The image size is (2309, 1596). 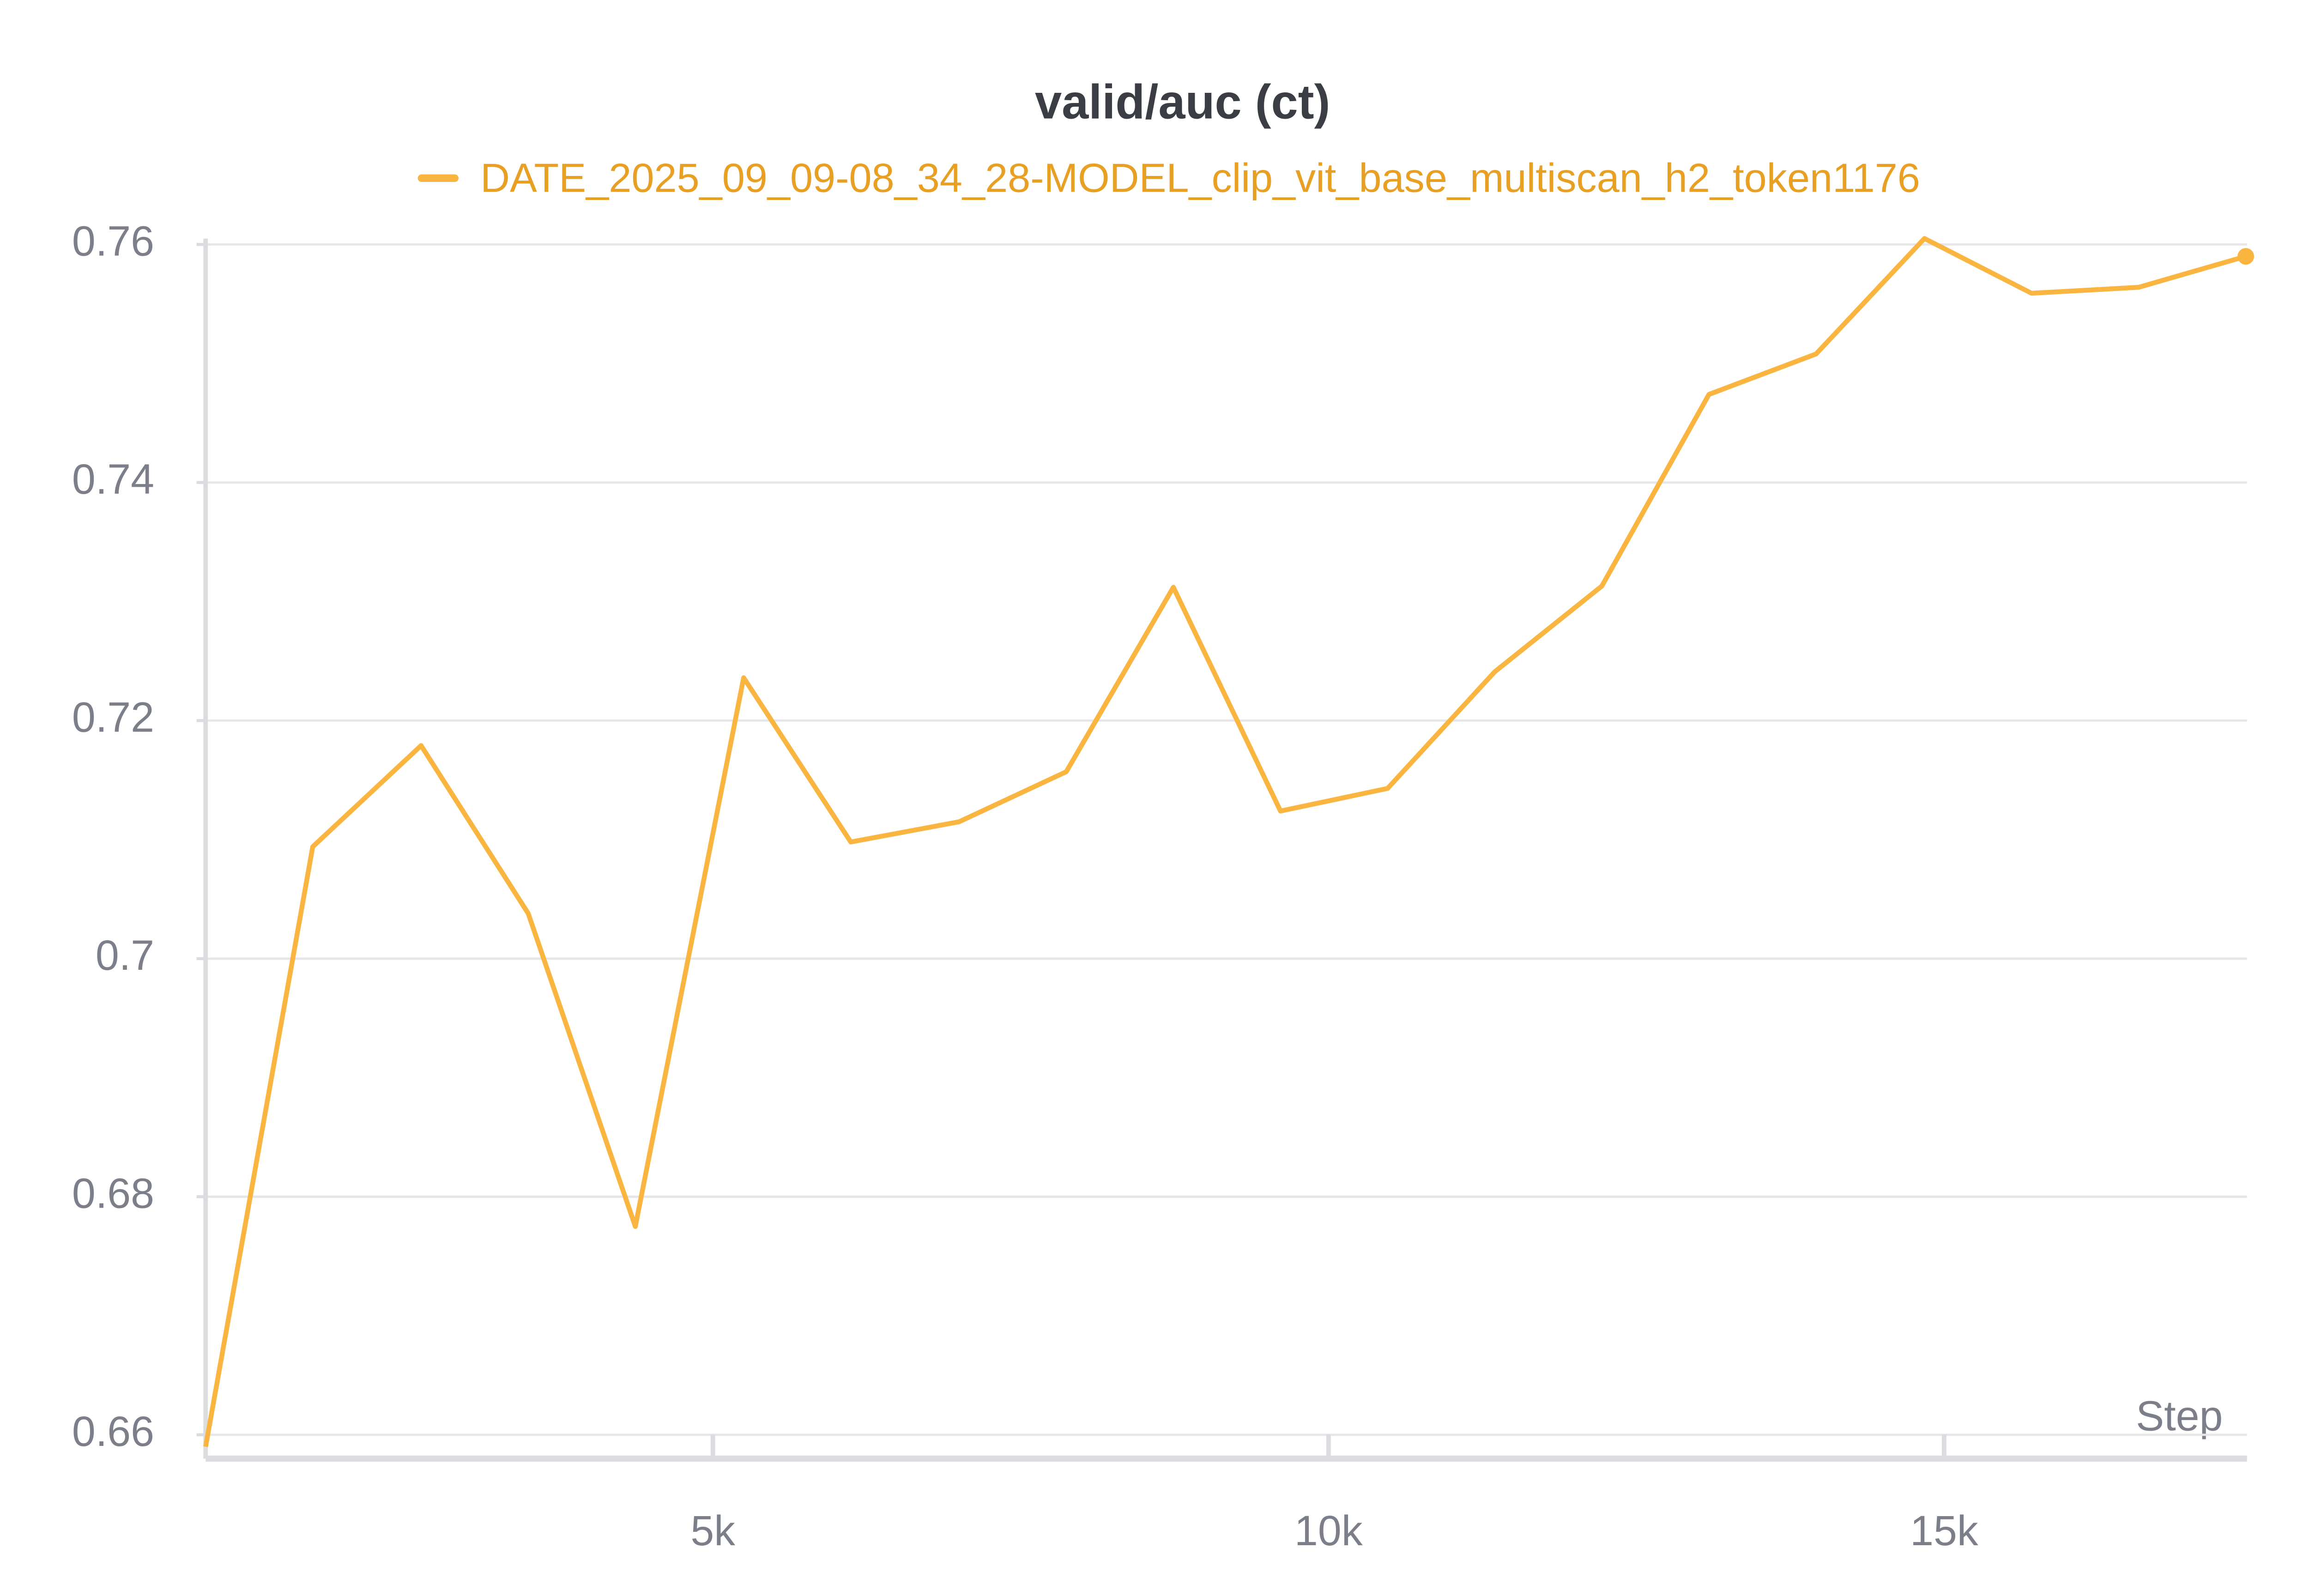 I want to click on x-axis-label: Step, so click(x=2179, y=1416).